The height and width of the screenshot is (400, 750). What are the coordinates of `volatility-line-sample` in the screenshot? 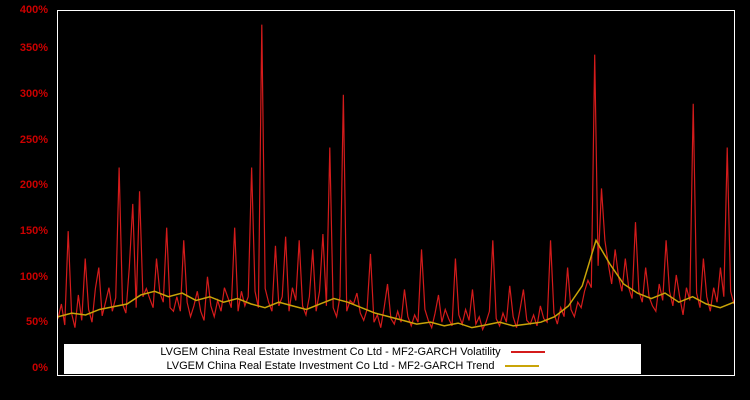 It's located at (527, 352).